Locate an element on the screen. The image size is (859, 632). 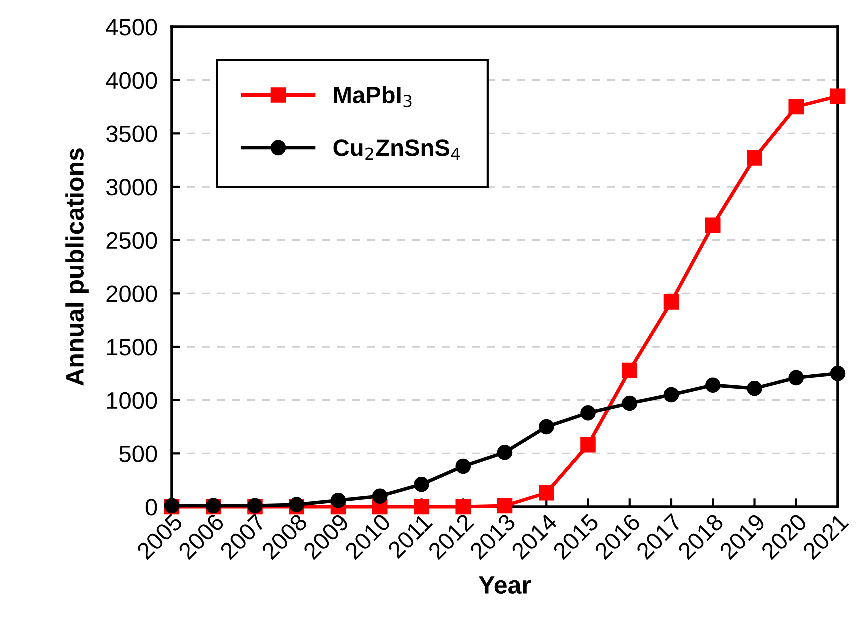
y-tick-label: 4000 is located at coordinates (132, 81).